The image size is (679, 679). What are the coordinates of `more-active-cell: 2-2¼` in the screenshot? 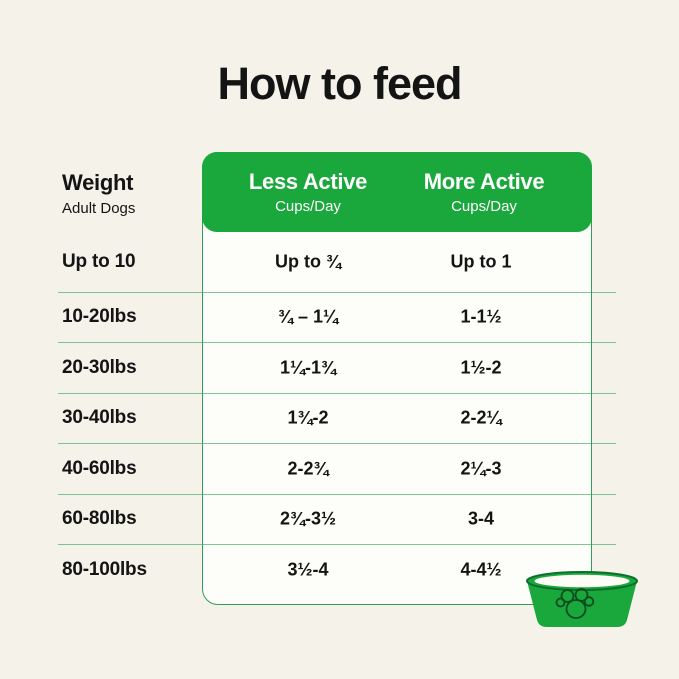 It's located at (481, 417).